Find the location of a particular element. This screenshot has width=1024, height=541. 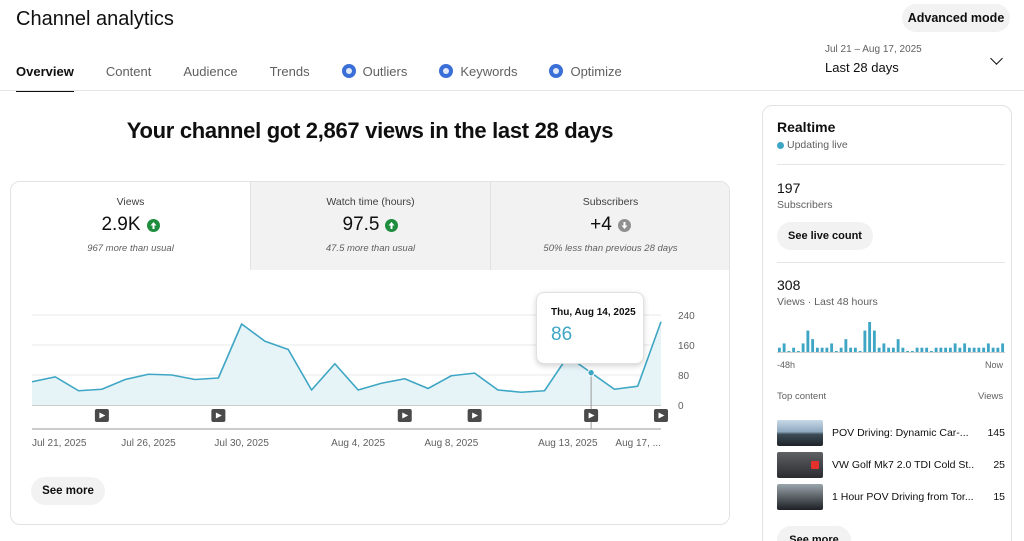

top-content-row: VW Golf Mk7 2.0 TDI Cold St... 25 is located at coordinates (891, 465).